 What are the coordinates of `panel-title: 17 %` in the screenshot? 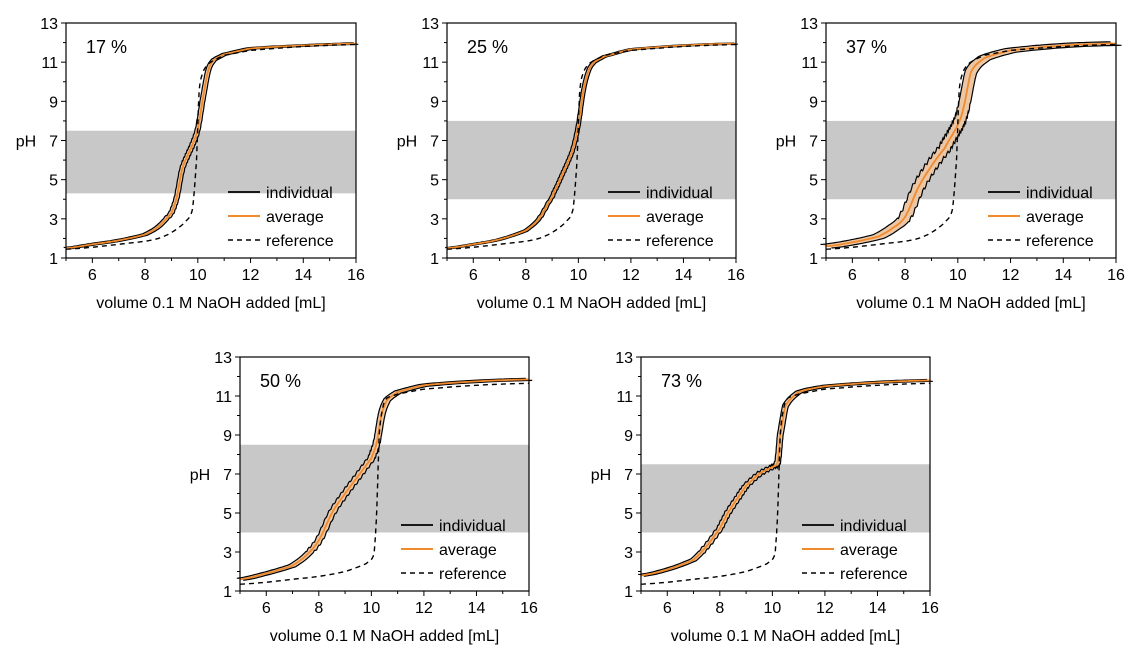 It's located at (106, 47).